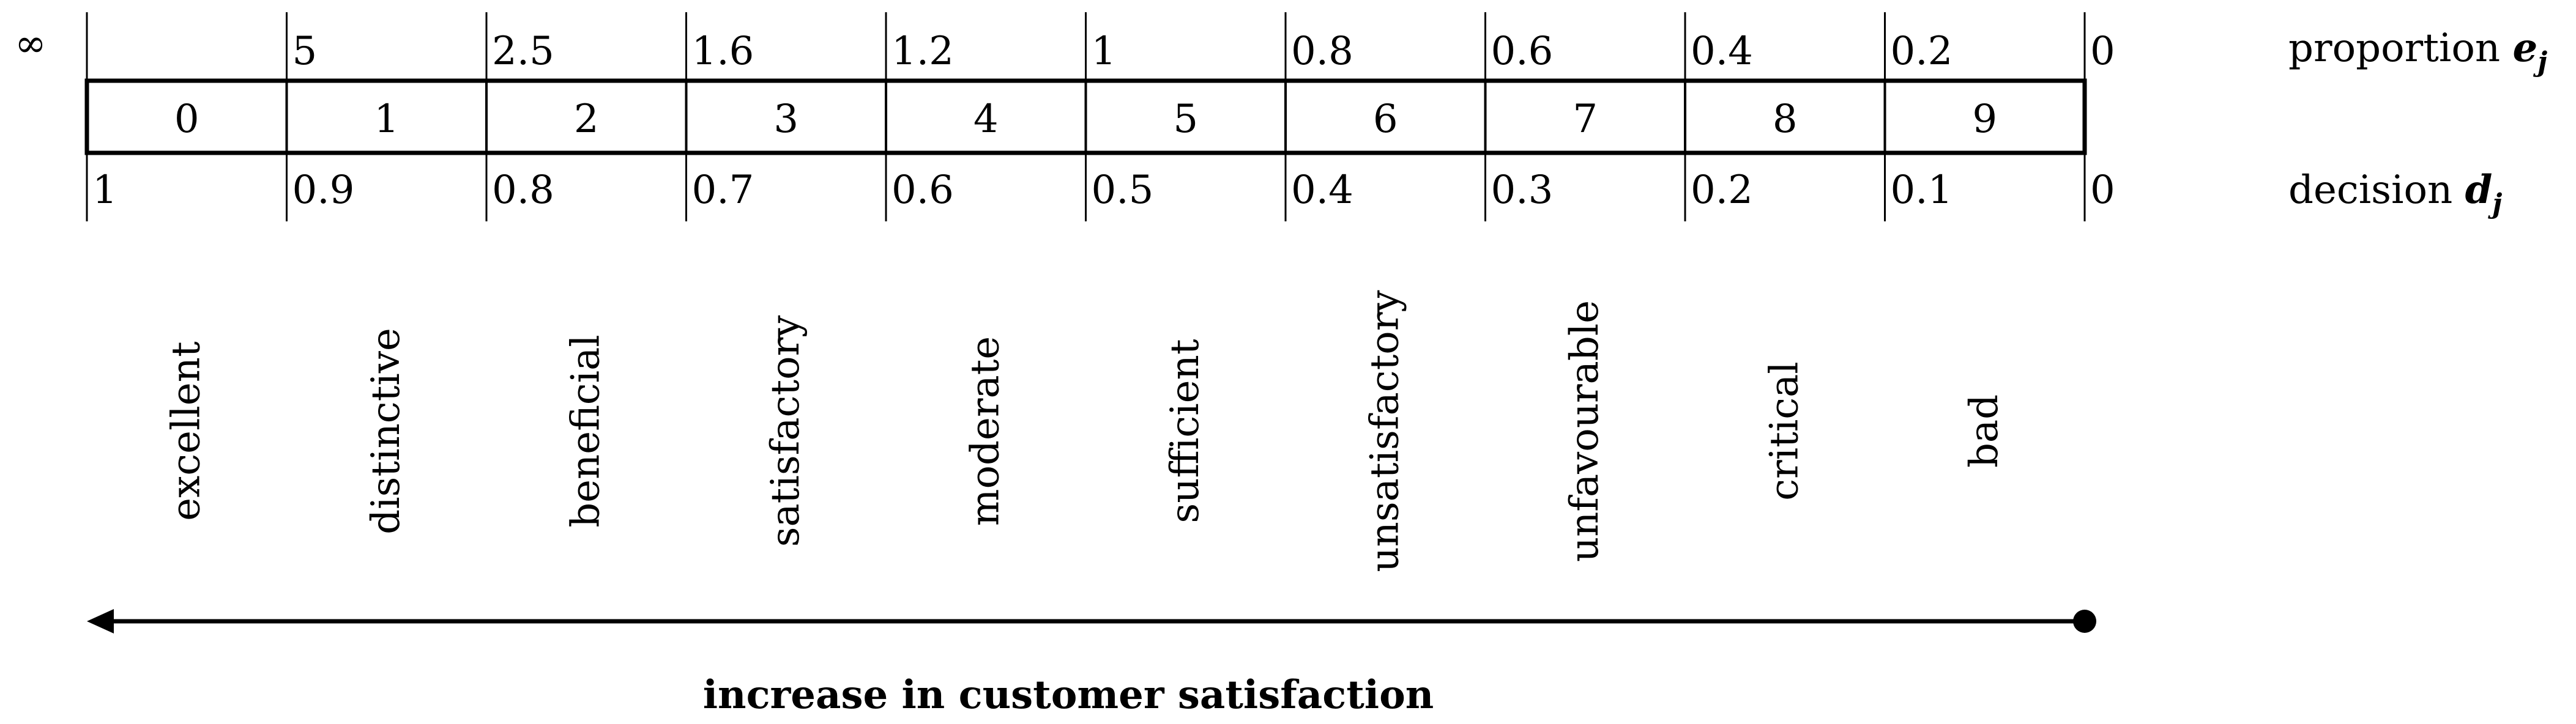  What do you see at coordinates (1523, 191) in the screenshot?
I see `decision-value: 0.3` at bounding box center [1523, 191].